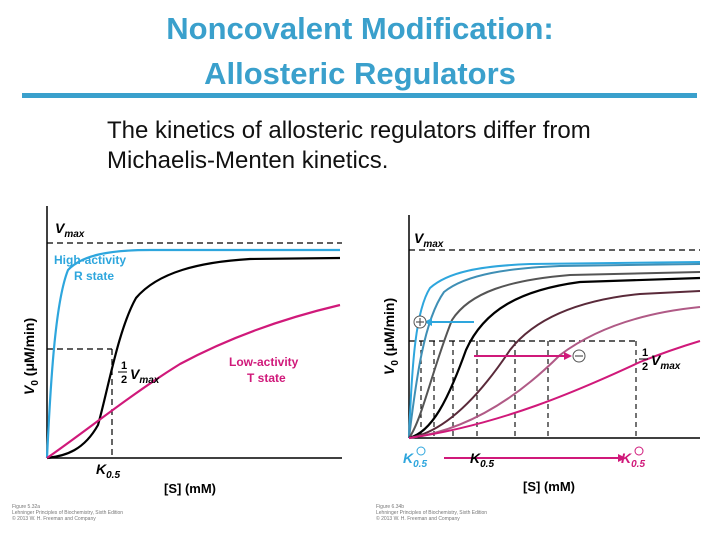  Describe the element at coordinates (645, 353) in the screenshot. I see `right-half-num: 1` at that location.